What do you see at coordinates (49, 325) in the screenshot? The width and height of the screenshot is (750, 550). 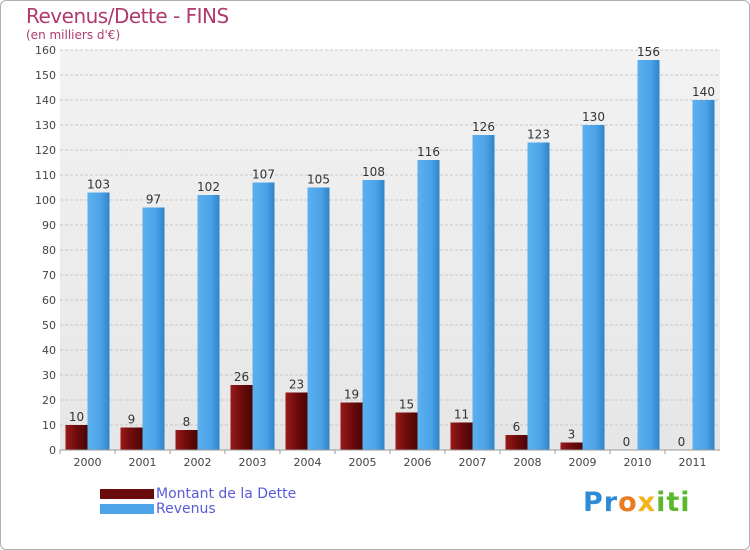 I see `y-tick-label: 50` at bounding box center [49, 325].